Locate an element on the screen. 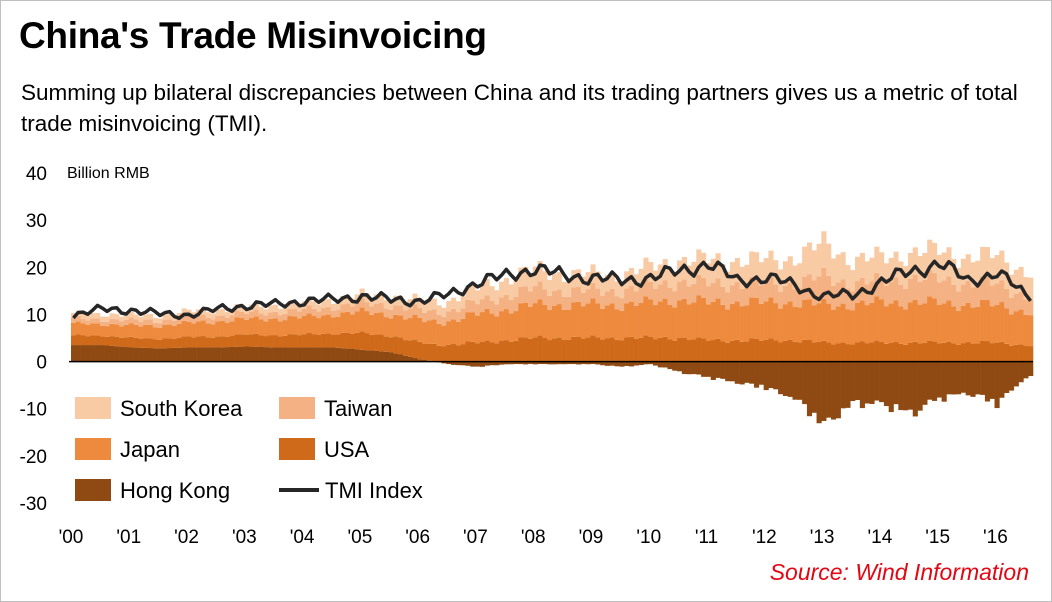 Image resolution: width=1052 pixels, height=602 pixels. x-tick-label: '03 is located at coordinates (244, 537).